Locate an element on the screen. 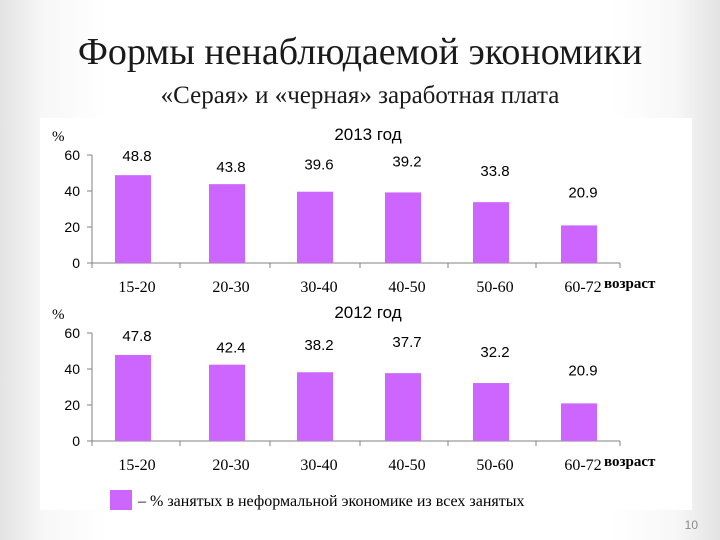  data-label: 32.2 is located at coordinates (494, 352).